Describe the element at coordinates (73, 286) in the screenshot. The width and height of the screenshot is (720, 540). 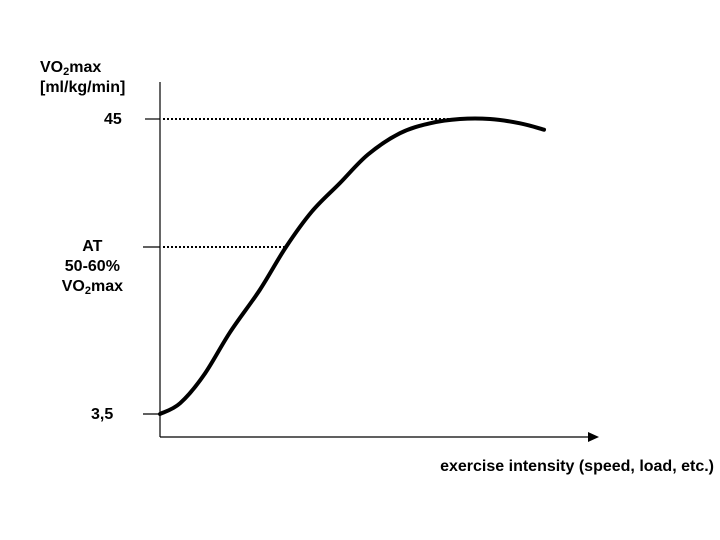
I see `at-metric-prefix: VO` at that location.